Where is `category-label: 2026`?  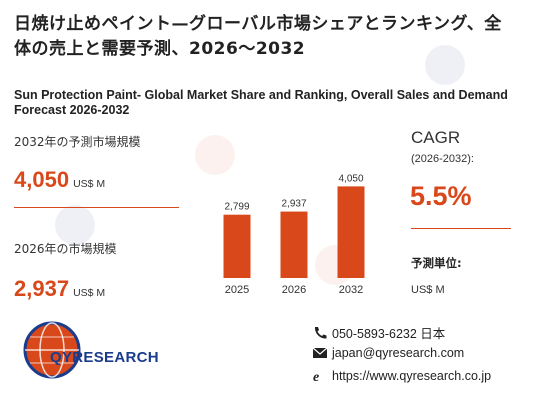
category-label: 2026 is located at coordinates (294, 290).